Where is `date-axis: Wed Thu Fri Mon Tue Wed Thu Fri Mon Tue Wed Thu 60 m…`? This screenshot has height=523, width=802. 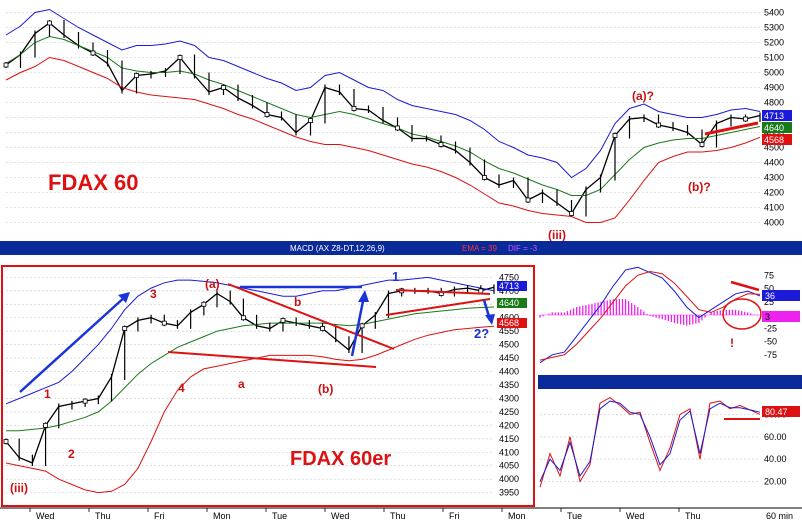
date-axis: Wed Thu Fri Mon Tue Wed Thu Fri Mon Tue Wed Thu 60 m… is located at coordinates (401, 514).